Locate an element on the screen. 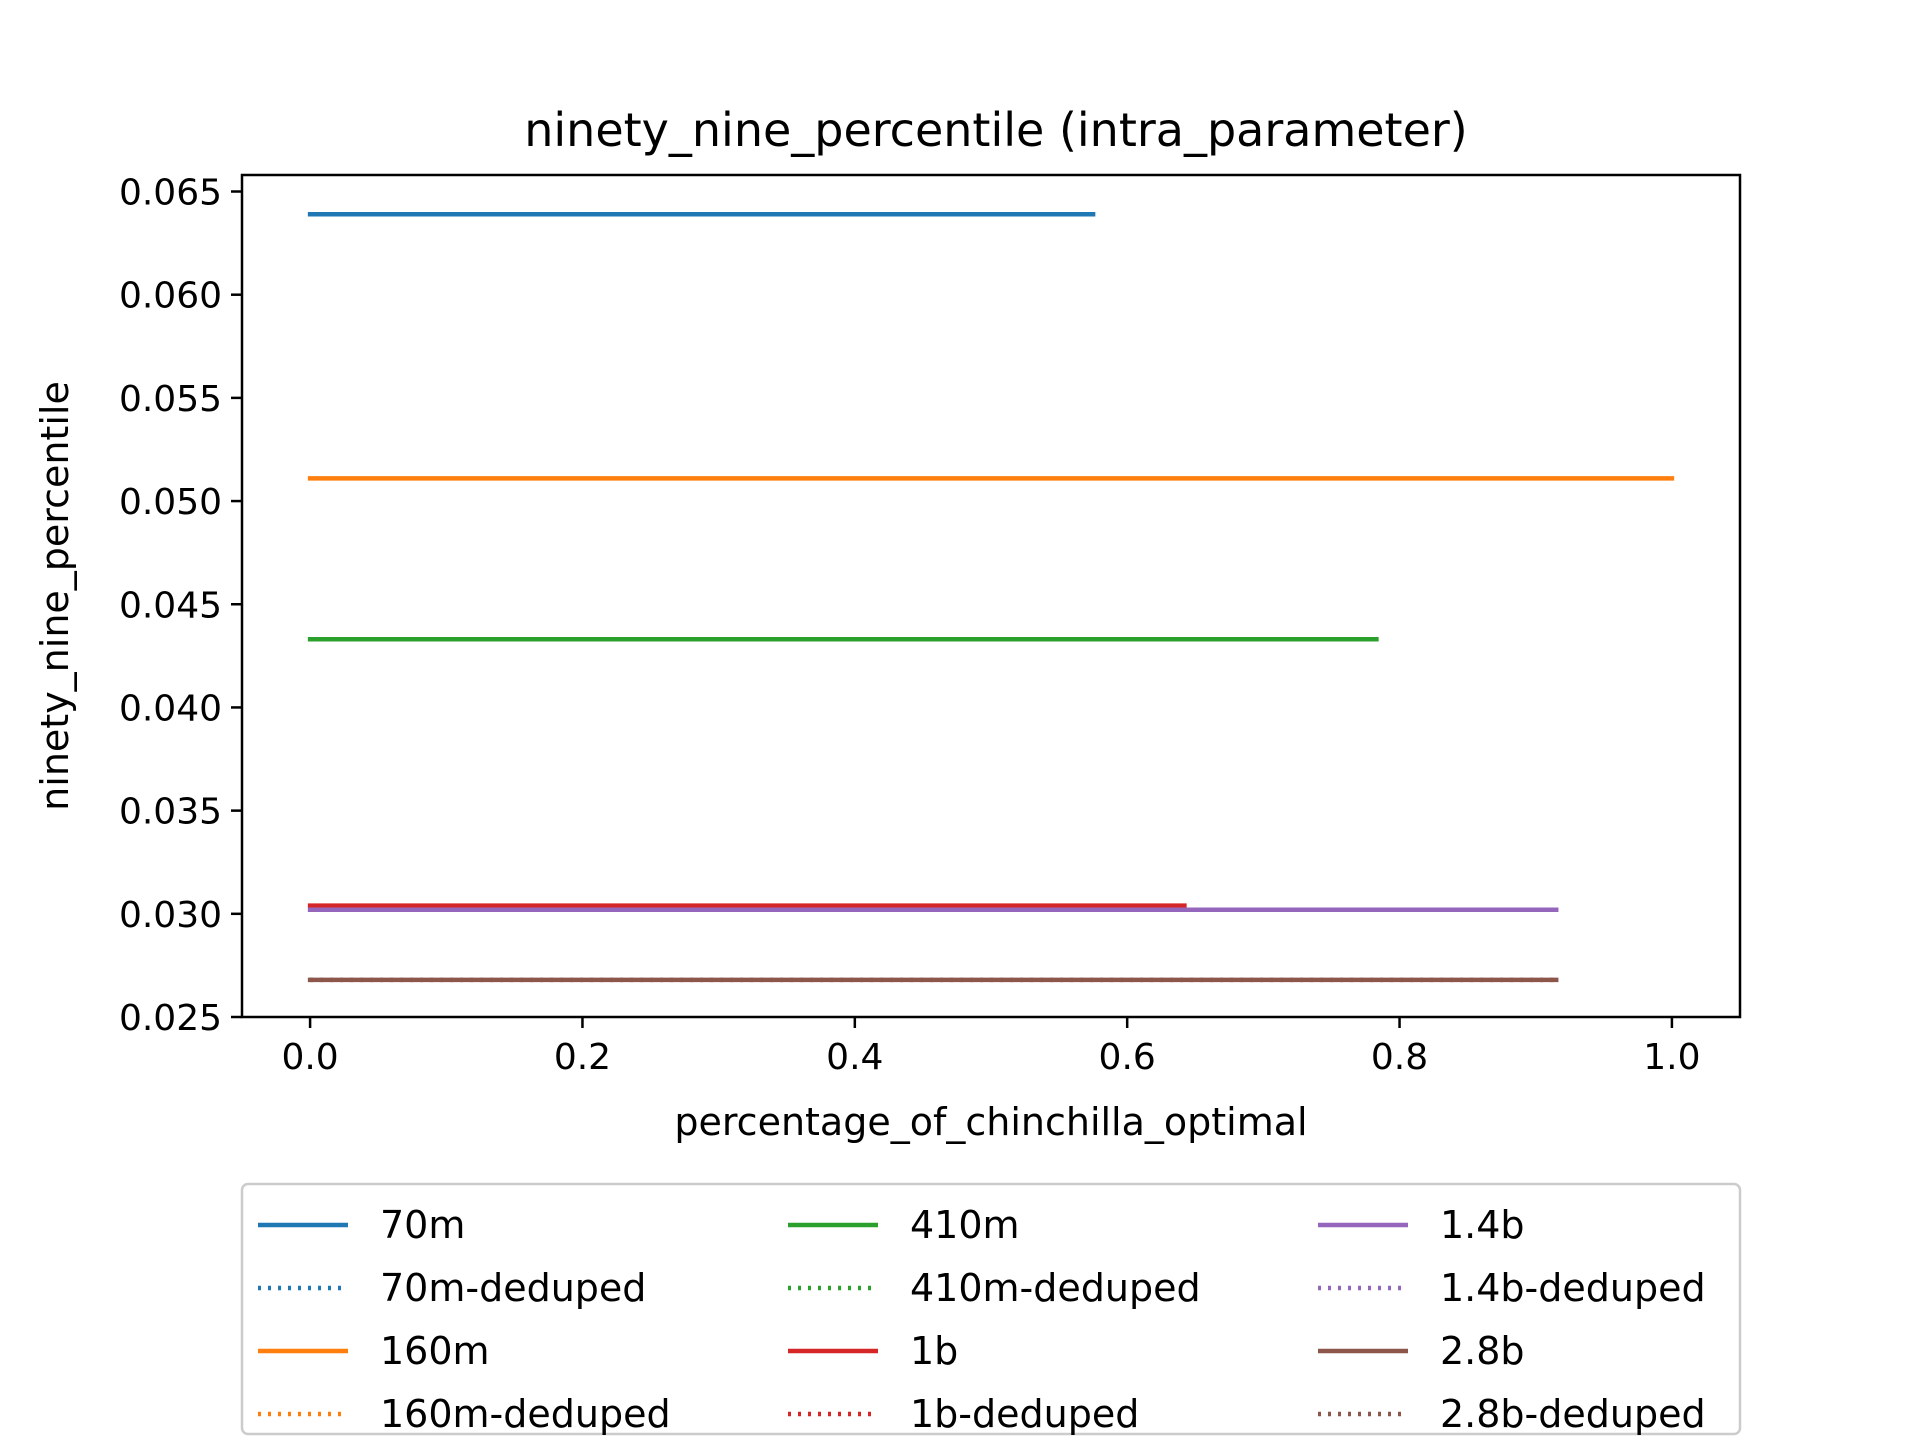 The image size is (1920, 1440). x-tick-label: 0.6 is located at coordinates (1127, 1057).